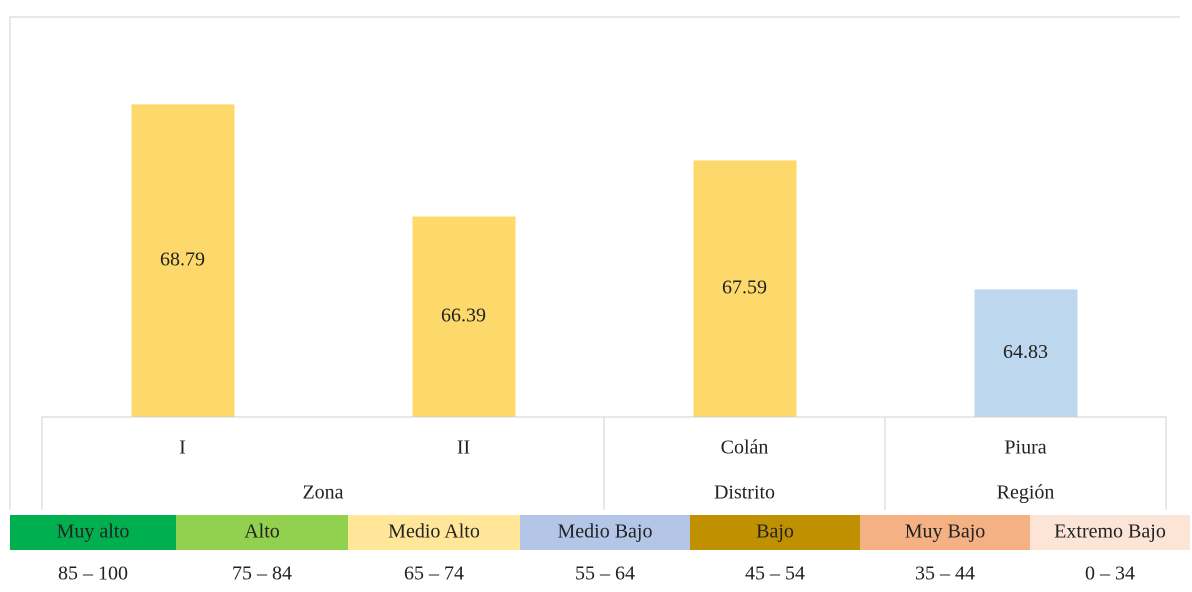  What do you see at coordinates (434, 574) in the screenshot?
I see `legend-range: 65 – 74` at bounding box center [434, 574].